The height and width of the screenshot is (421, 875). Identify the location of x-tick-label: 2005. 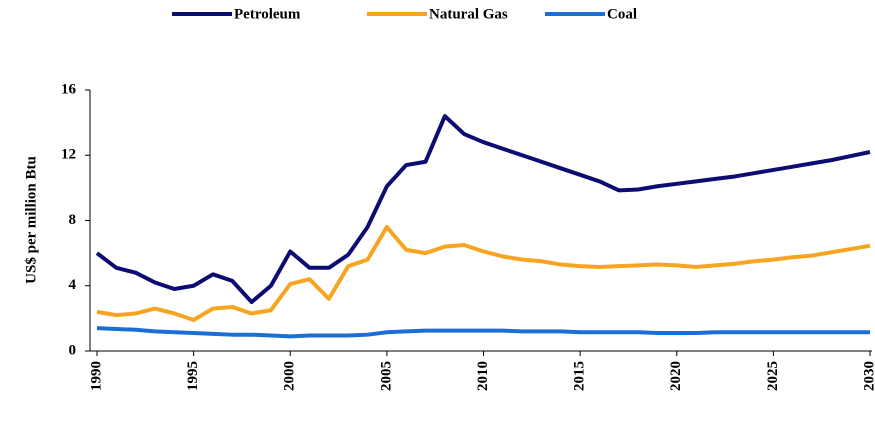
(386, 376).